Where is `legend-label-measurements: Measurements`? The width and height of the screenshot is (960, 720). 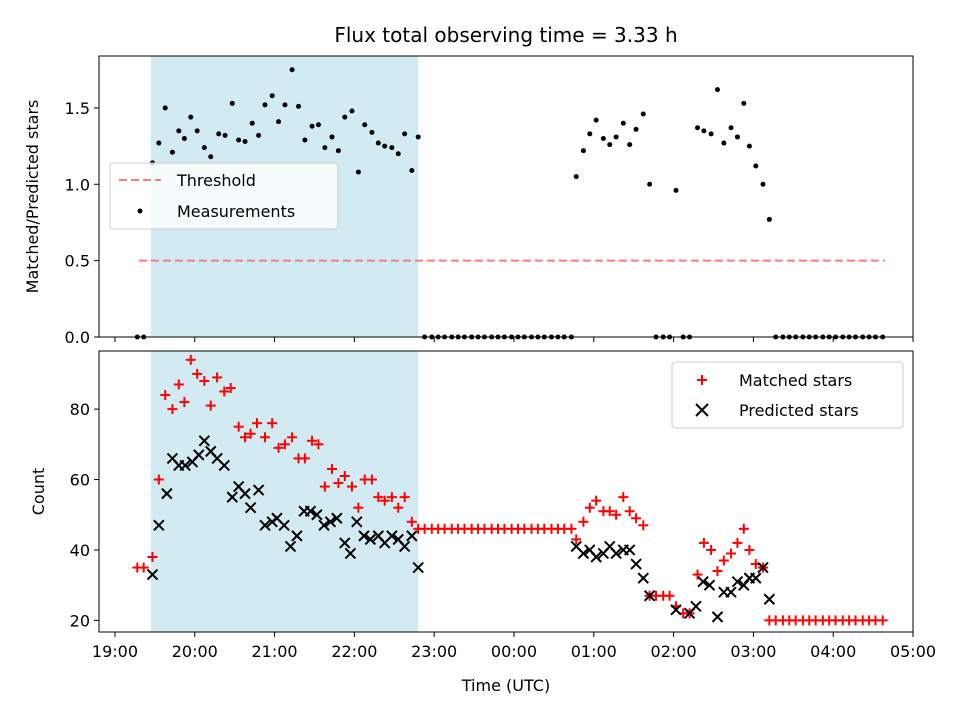 legend-label-measurements: Measurements is located at coordinates (236, 211).